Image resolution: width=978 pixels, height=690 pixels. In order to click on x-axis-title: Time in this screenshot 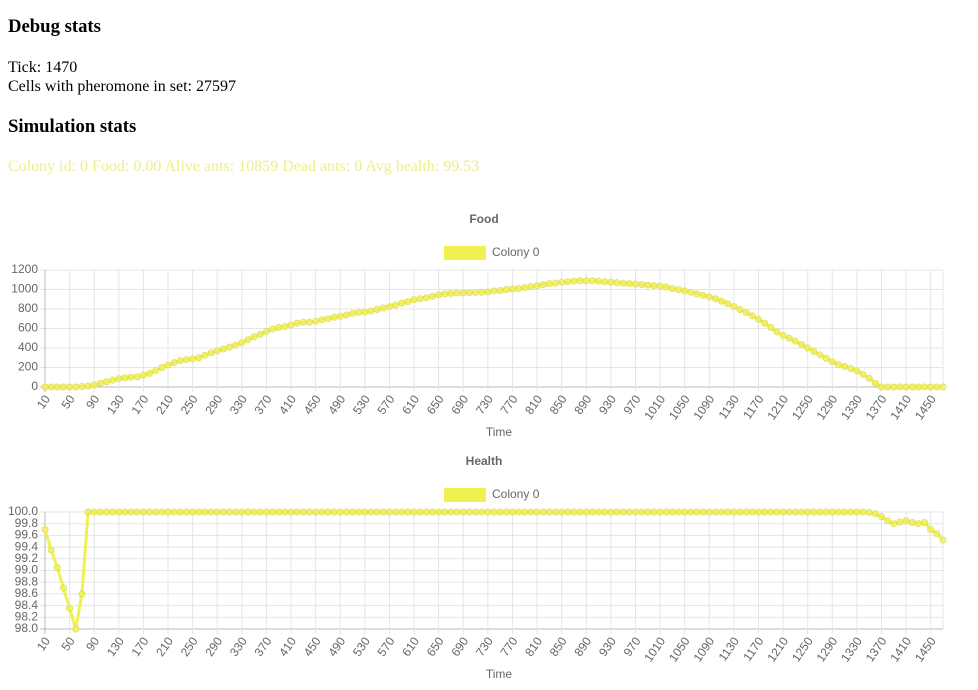, I will do `click(499, 432)`.